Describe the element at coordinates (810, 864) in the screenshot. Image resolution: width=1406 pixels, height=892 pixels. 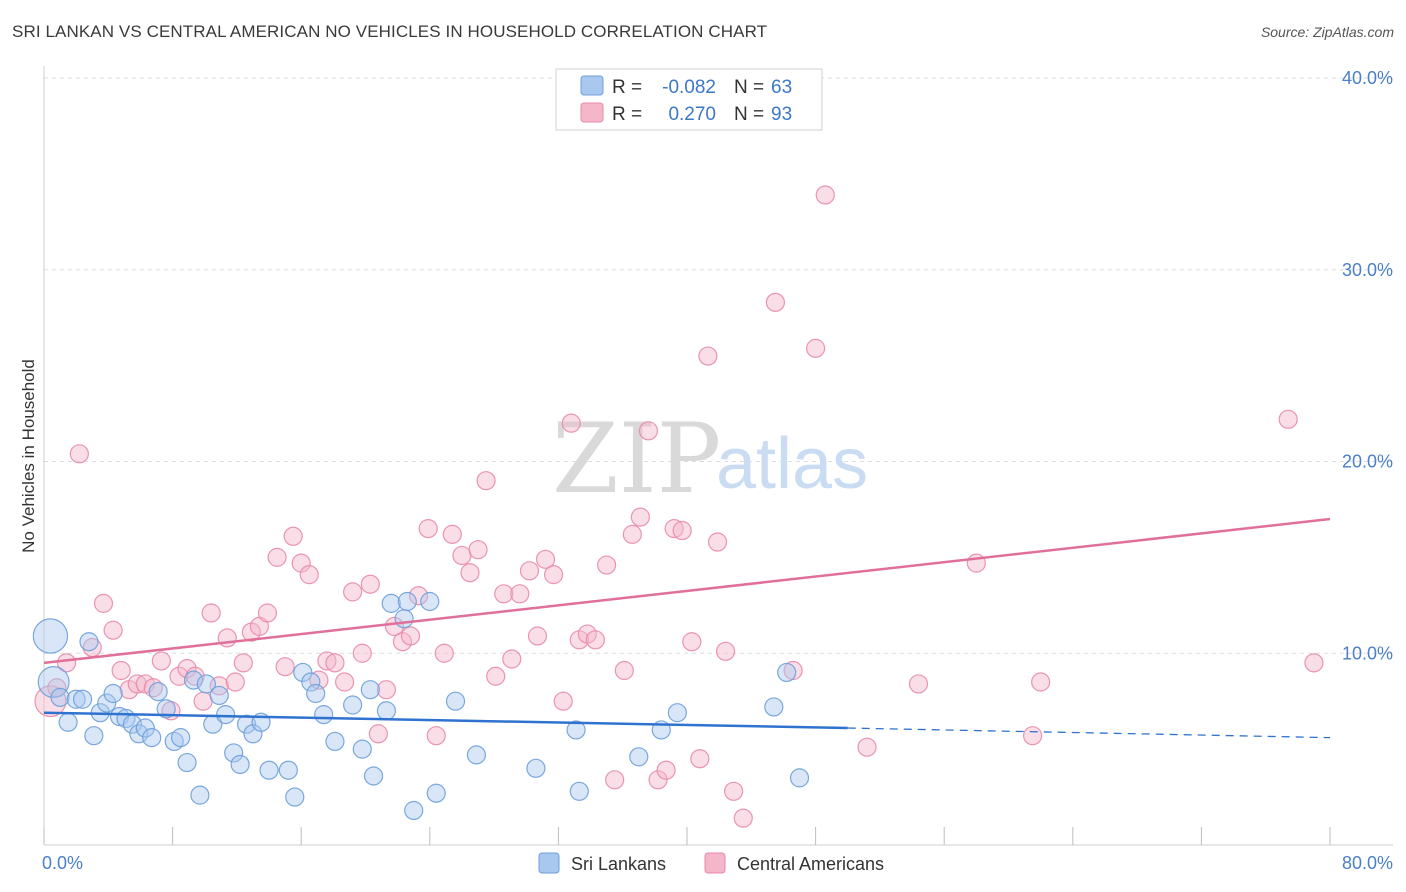
I see `series-legend-label-central-americans: Central Americans` at that location.